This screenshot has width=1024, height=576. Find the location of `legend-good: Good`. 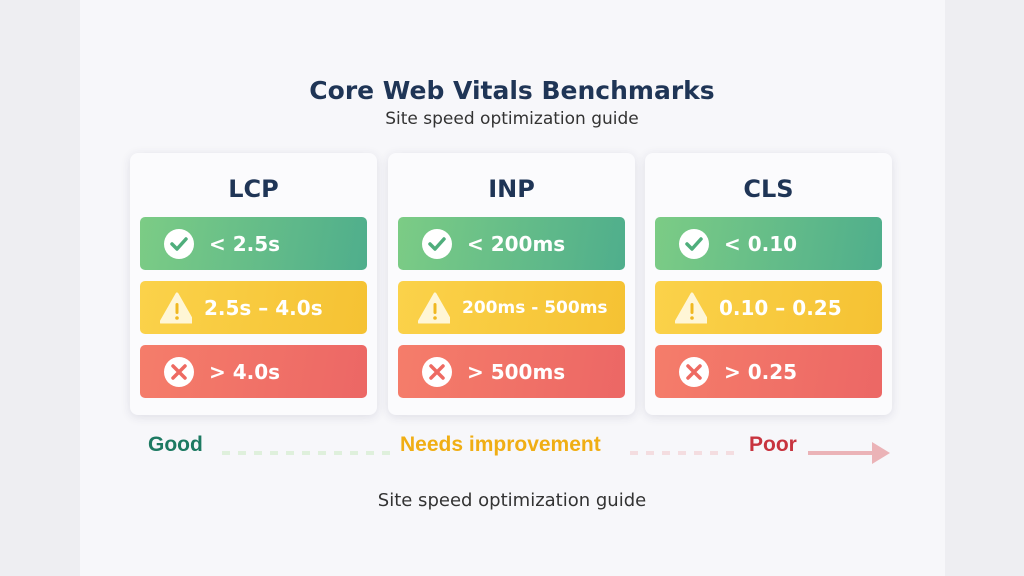

legend-good: Good is located at coordinates (175, 444).